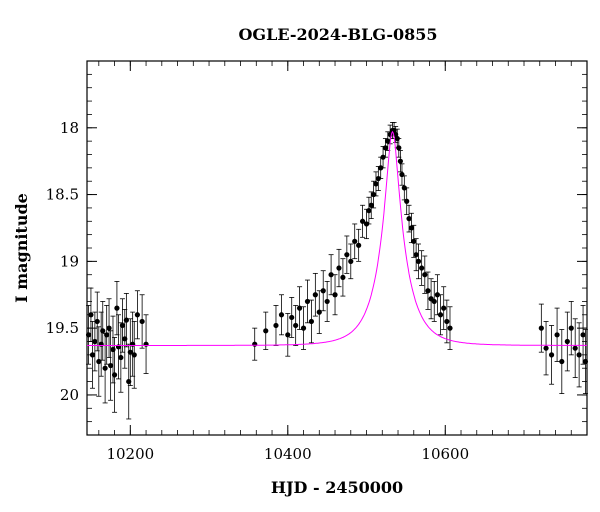 Image resolution: width=600 pixels, height=512 pixels. I want to click on chart-title: OGLE-2024-BLG-0855, so click(337, 34).